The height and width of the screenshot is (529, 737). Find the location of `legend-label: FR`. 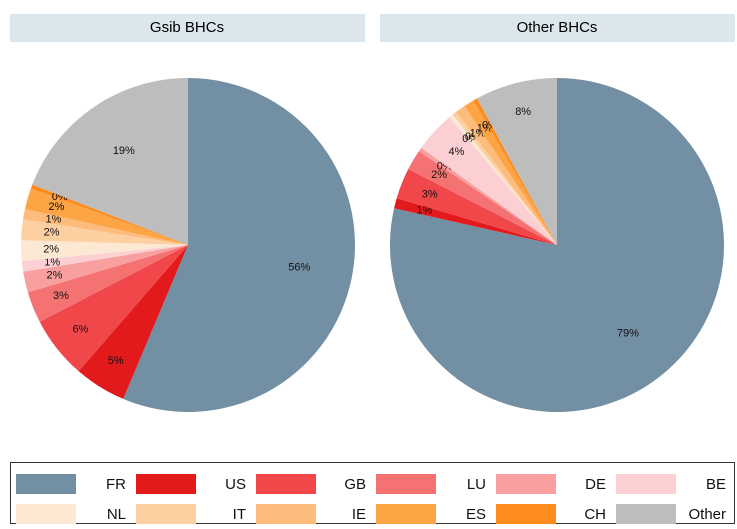

legend-label: FR is located at coordinates (116, 484).